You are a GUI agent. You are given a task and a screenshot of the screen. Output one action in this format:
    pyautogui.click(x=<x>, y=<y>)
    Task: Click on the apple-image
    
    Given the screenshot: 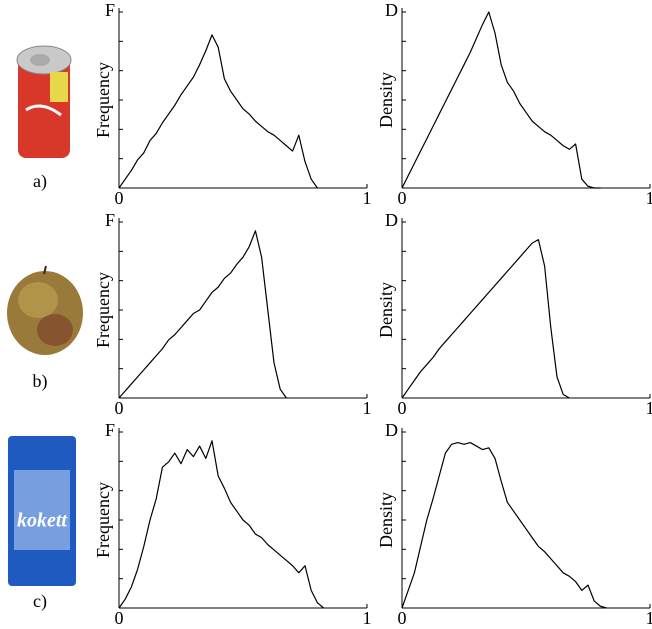 What is the action you would take?
    pyautogui.click(x=45, y=310)
    